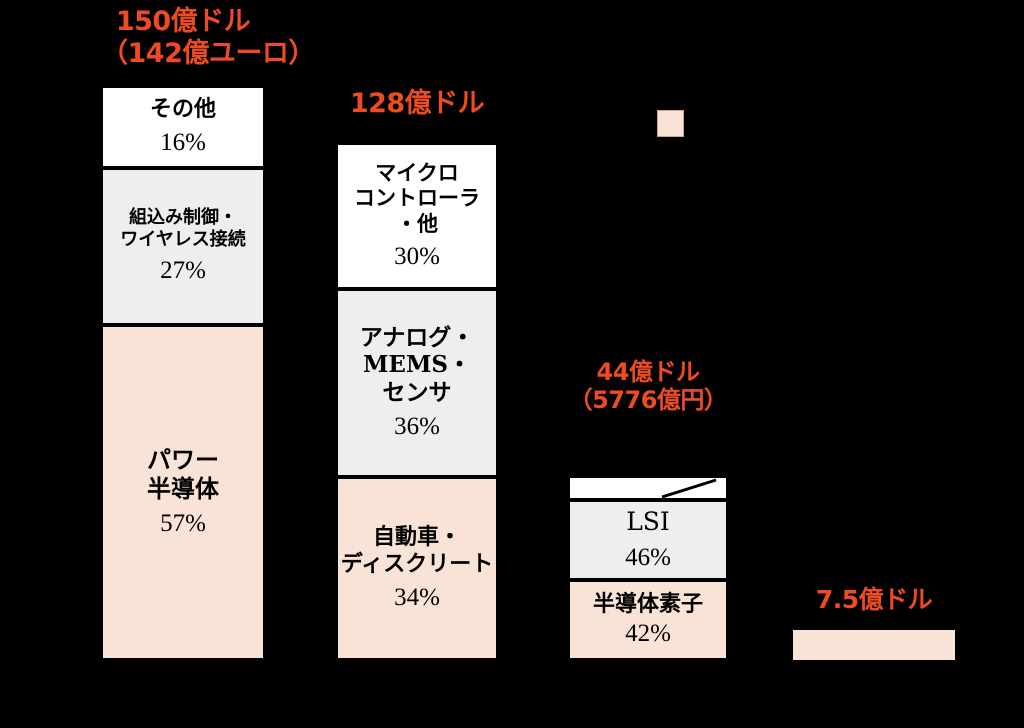 The height and width of the screenshot is (728, 1024). I want to click on column-1-total-label: 150億ドル （142億ユーロ）, so click(208, 38).